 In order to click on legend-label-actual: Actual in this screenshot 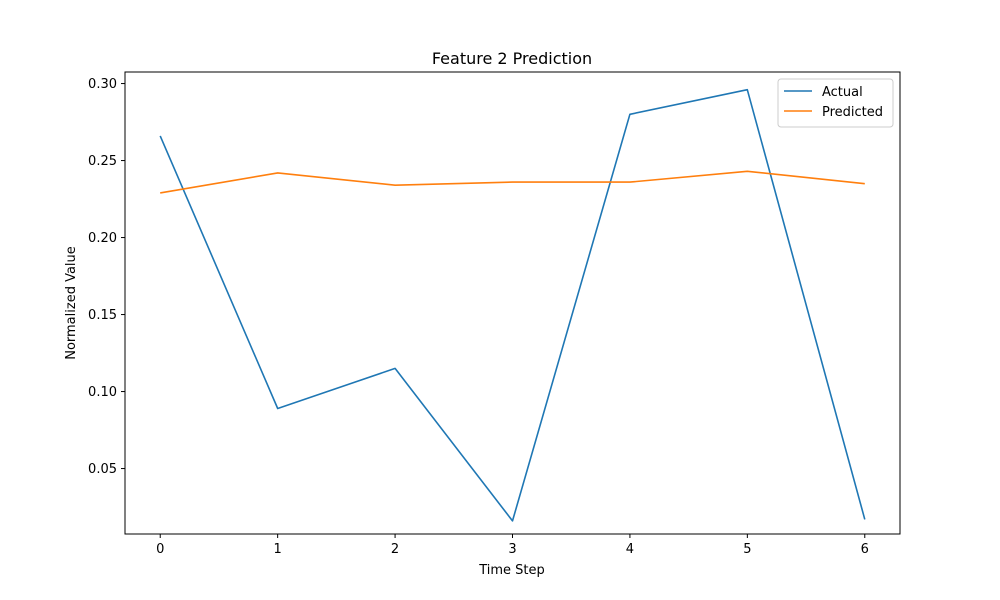, I will do `click(842, 92)`.